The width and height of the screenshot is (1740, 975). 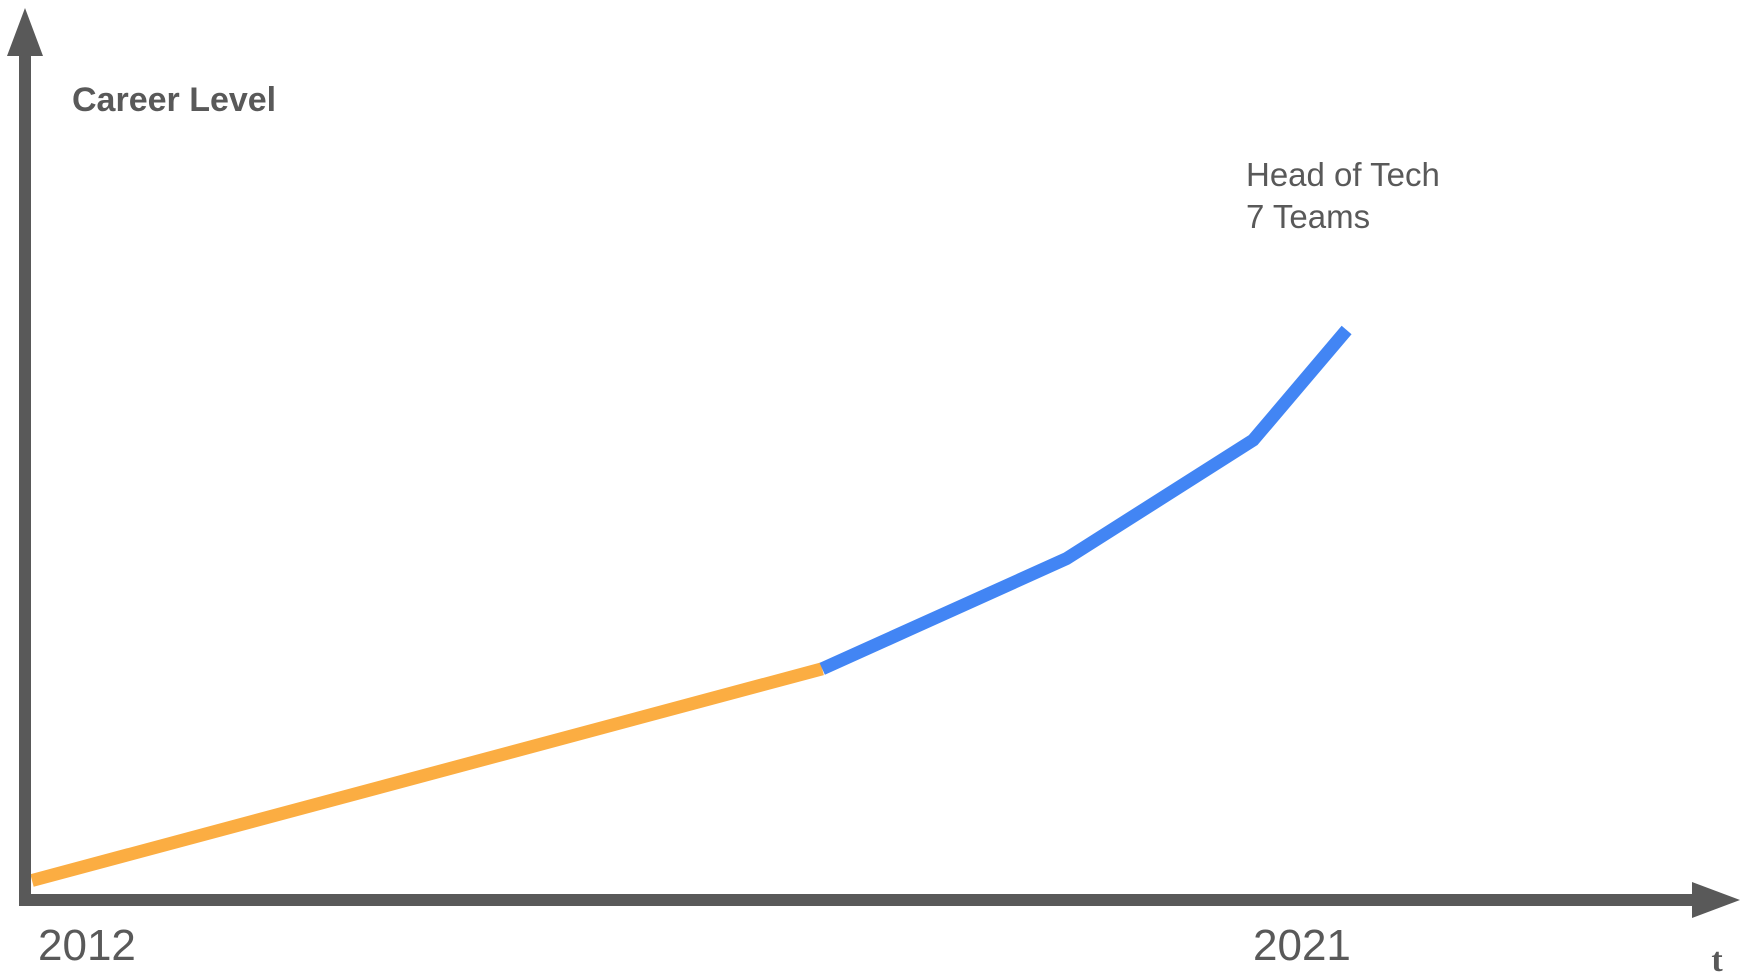 What do you see at coordinates (879, 900) in the screenshot?
I see `x-axis` at bounding box center [879, 900].